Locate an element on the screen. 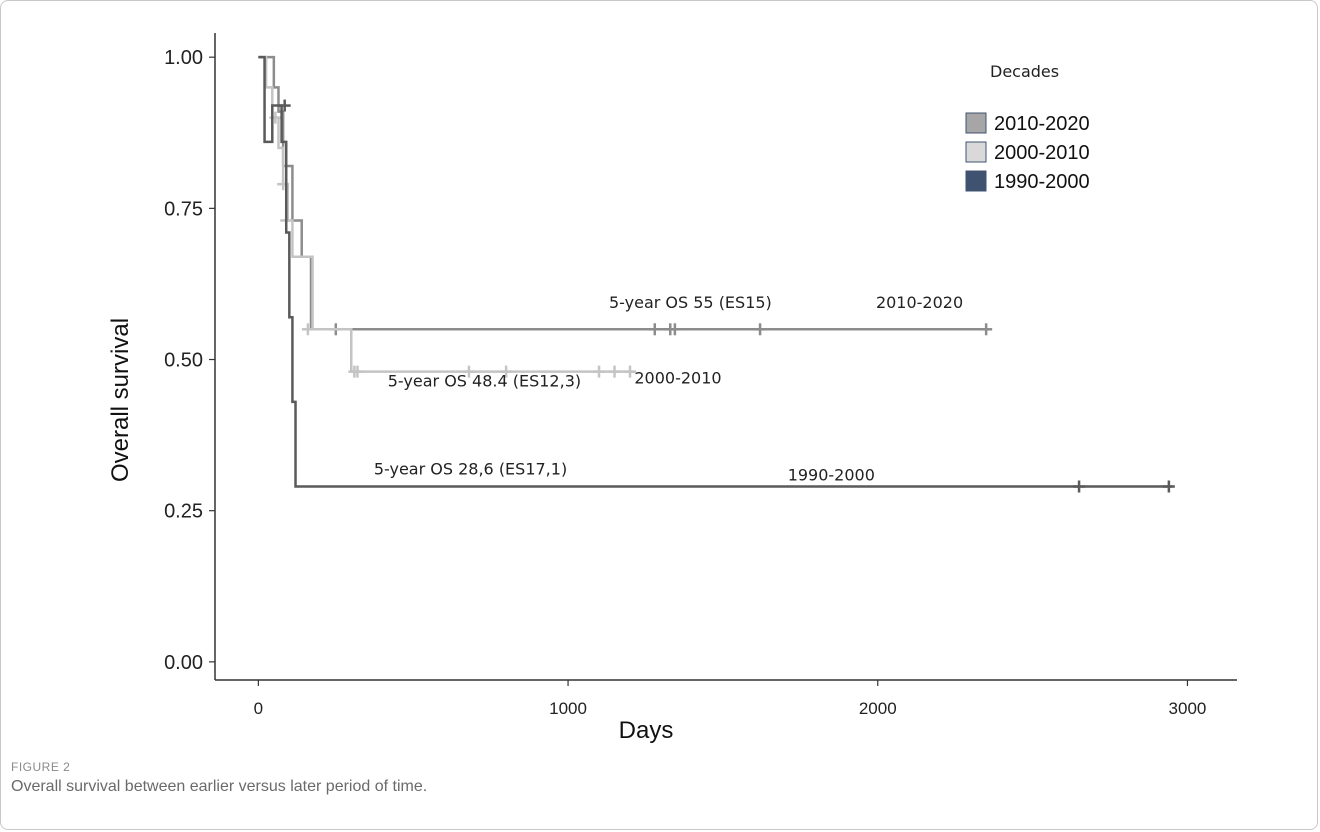  y-axis-title: Overall survival is located at coordinates (120, 400).